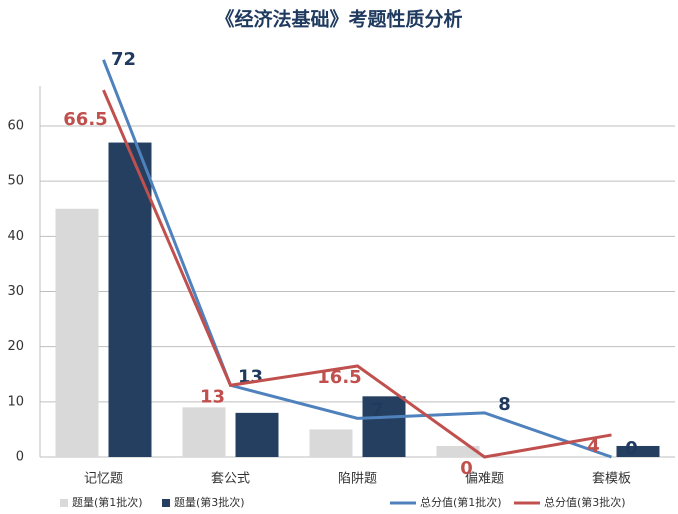 This screenshot has width=678, height=514. Describe the element at coordinates (103, 479) in the screenshot. I see `x-tick-label: 记忆题` at that location.